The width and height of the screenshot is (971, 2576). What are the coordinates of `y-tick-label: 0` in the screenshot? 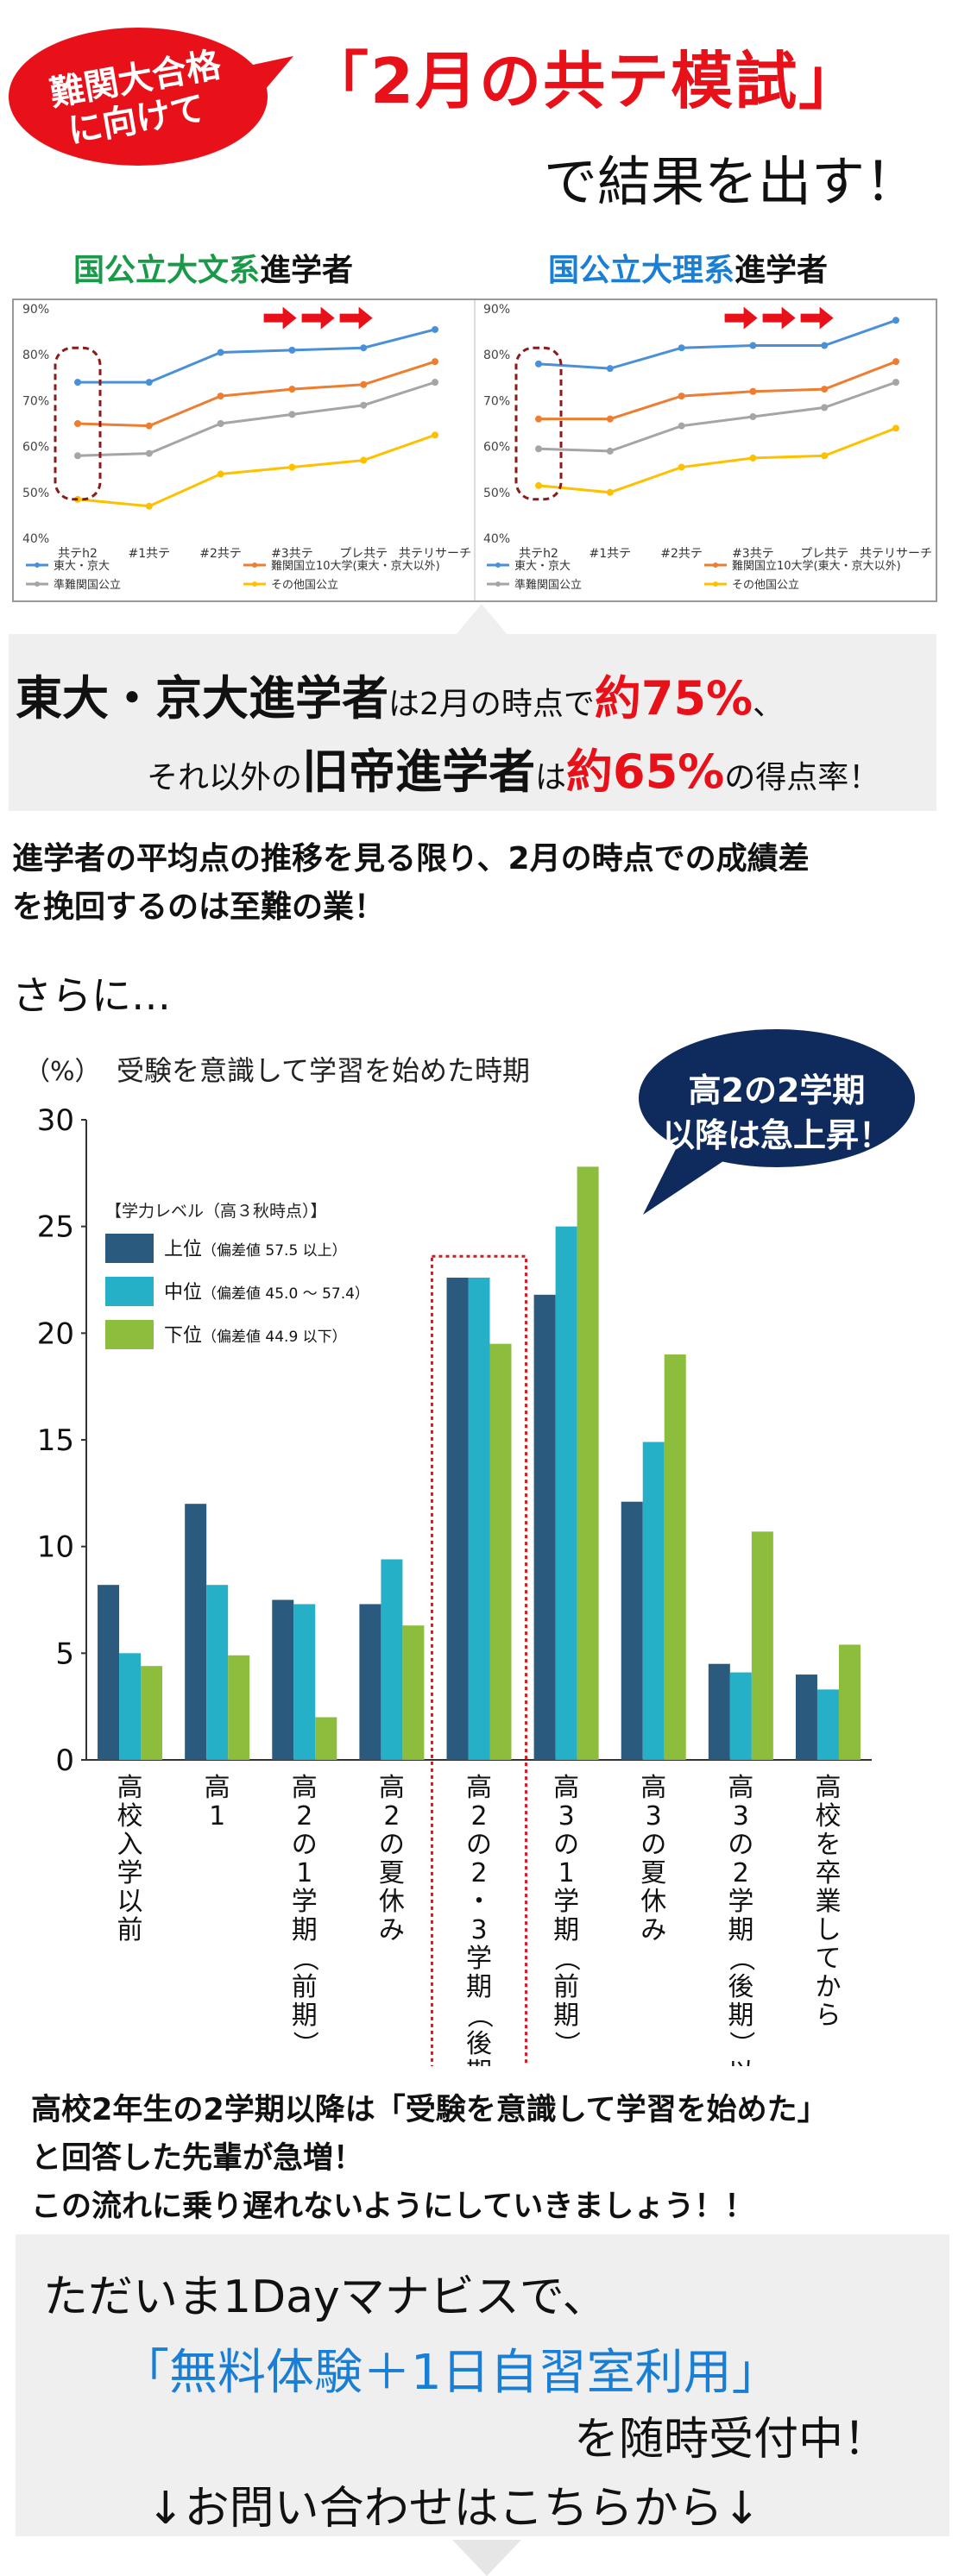 It's located at (64, 1761).